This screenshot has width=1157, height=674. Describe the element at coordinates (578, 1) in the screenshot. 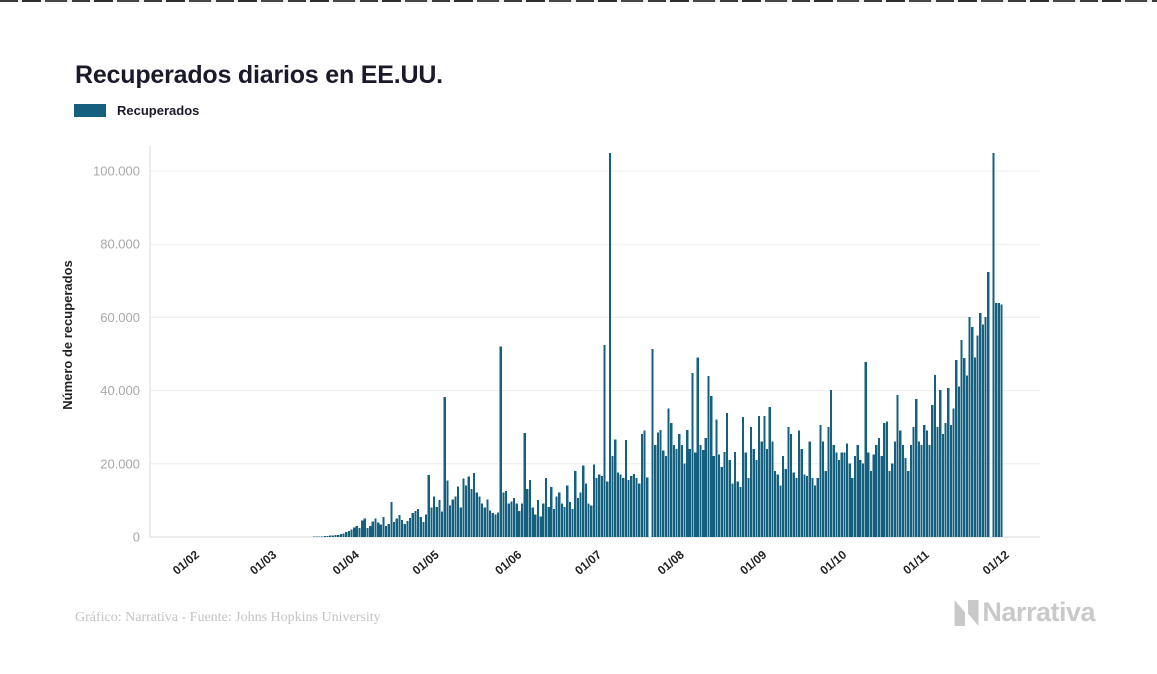

I see `top-crop-artifact` at that location.